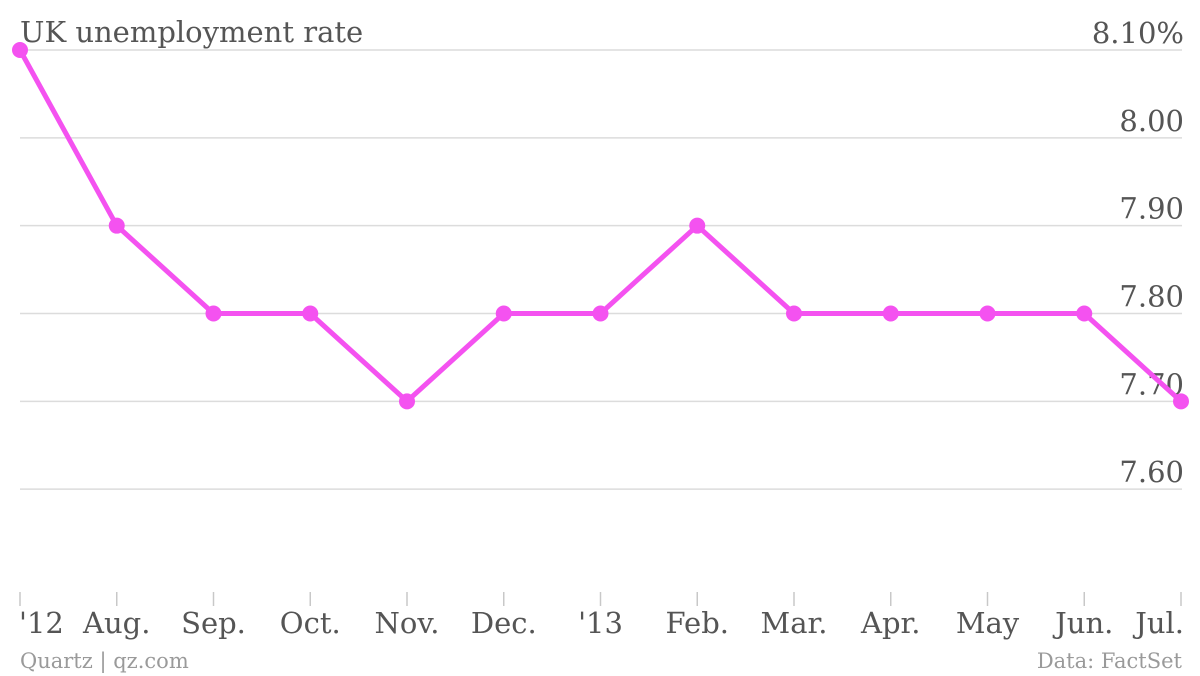 This screenshot has height=676, width=1200. What do you see at coordinates (116, 623) in the screenshot?
I see `x-tick-label: Aug.` at bounding box center [116, 623].